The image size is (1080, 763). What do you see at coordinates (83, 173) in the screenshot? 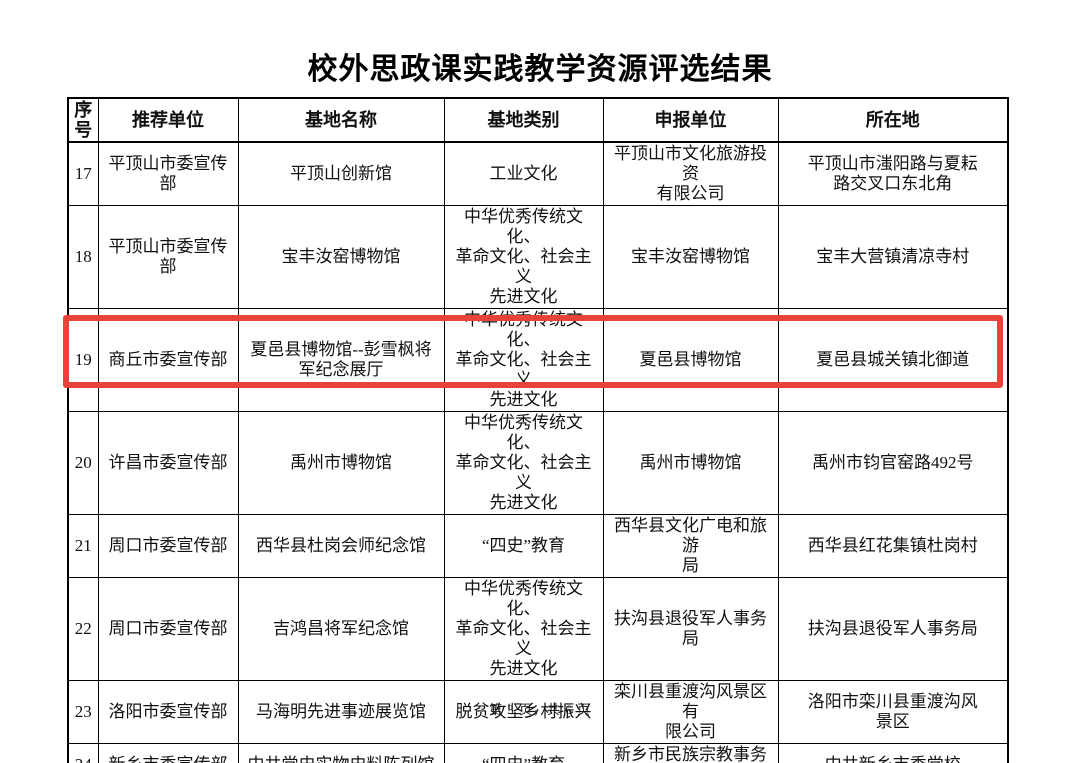
I see `cell-index: 17` at bounding box center [83, 173].